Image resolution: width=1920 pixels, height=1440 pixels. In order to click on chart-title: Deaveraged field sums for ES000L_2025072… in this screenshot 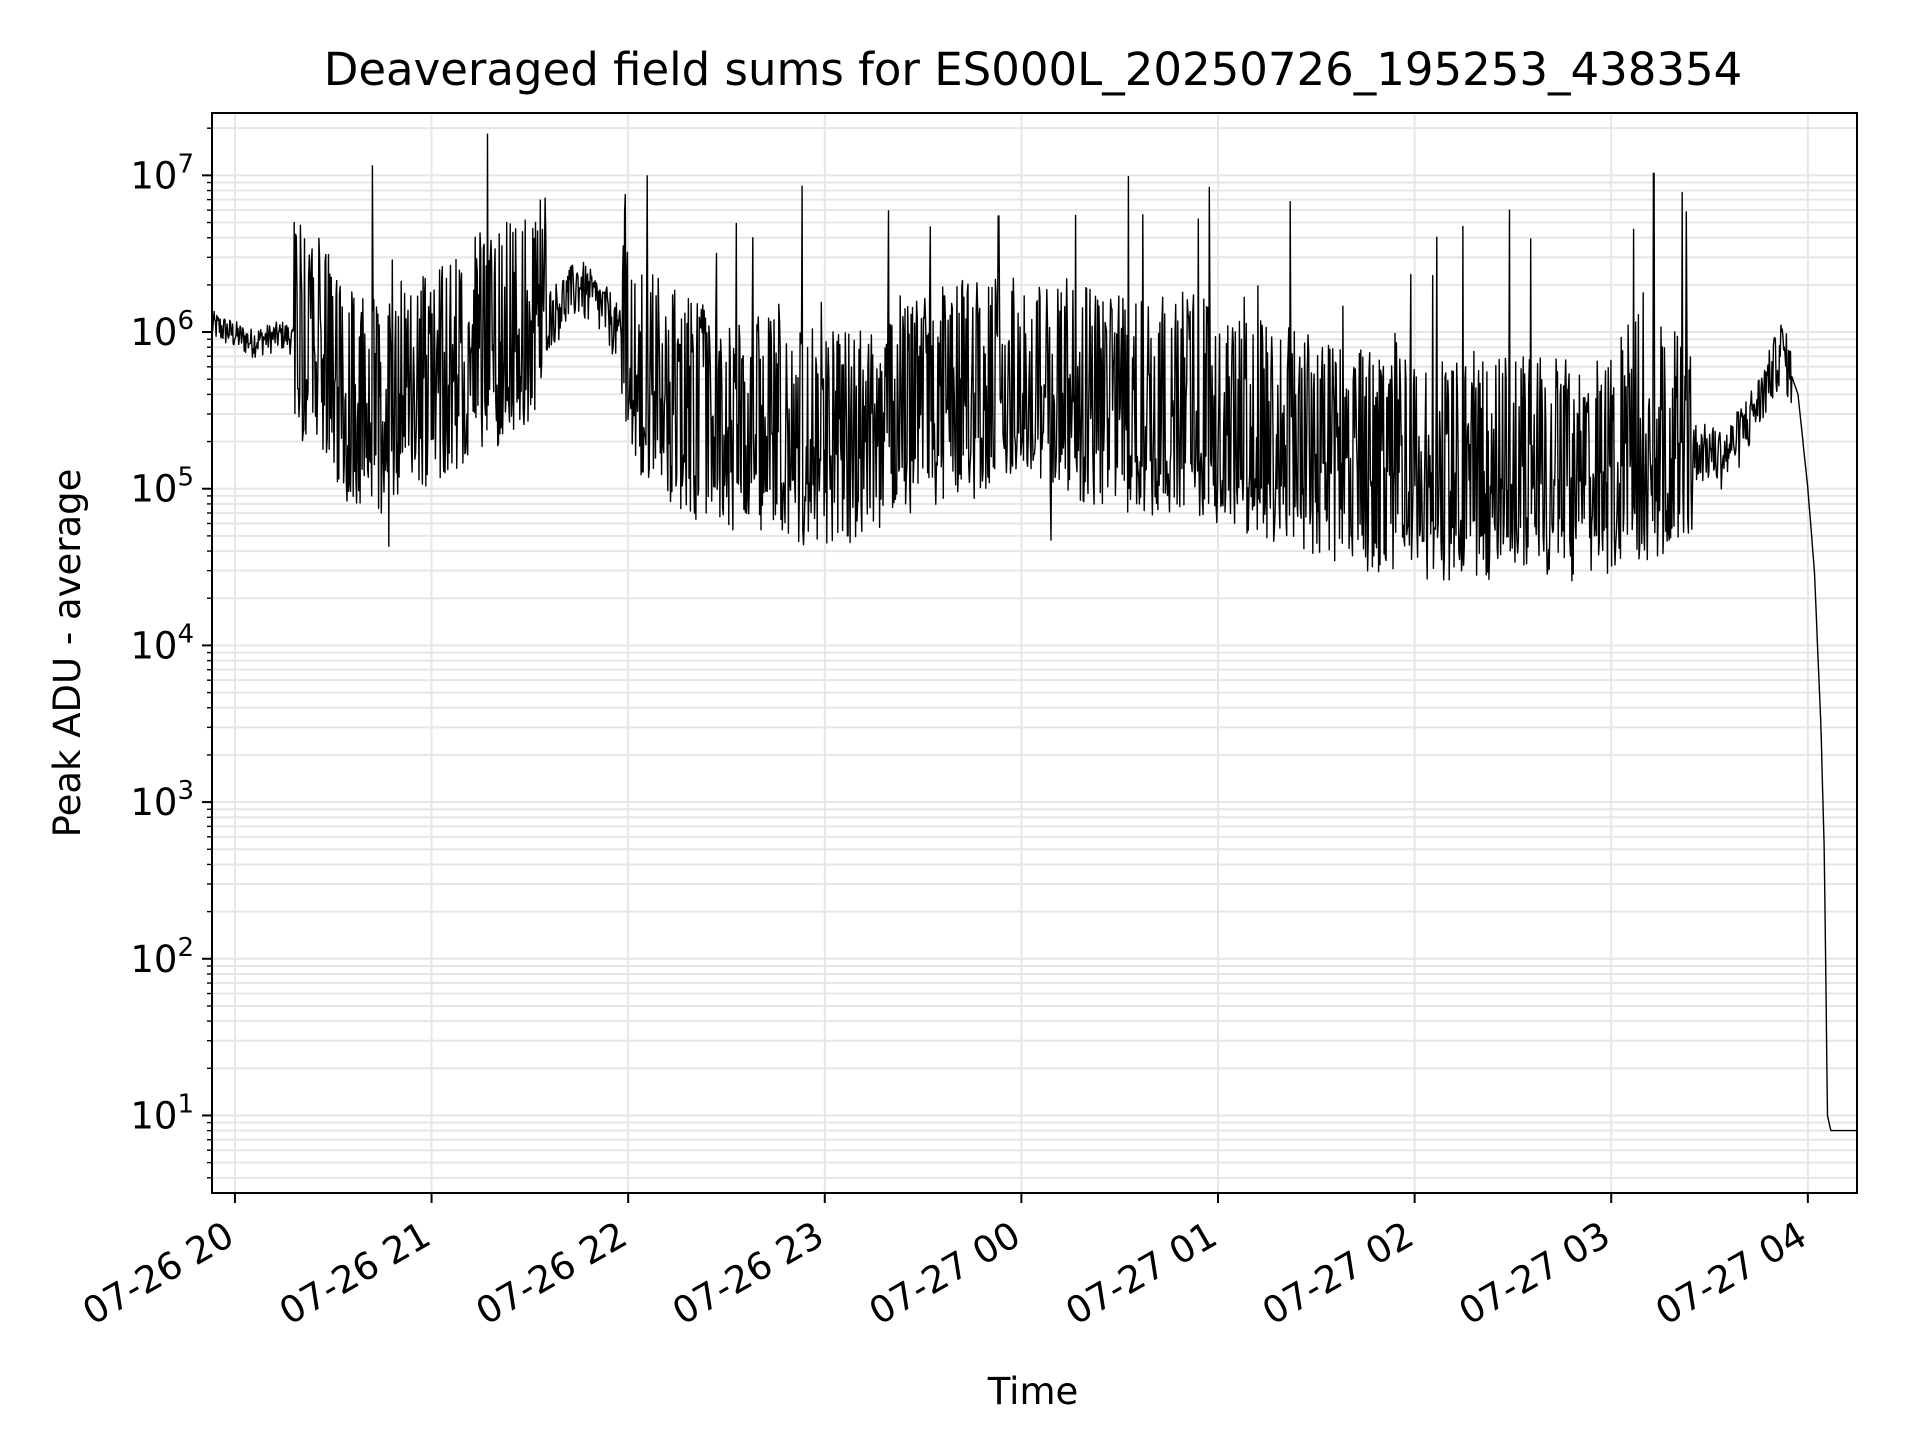, I will do `click(1033, 69)`.